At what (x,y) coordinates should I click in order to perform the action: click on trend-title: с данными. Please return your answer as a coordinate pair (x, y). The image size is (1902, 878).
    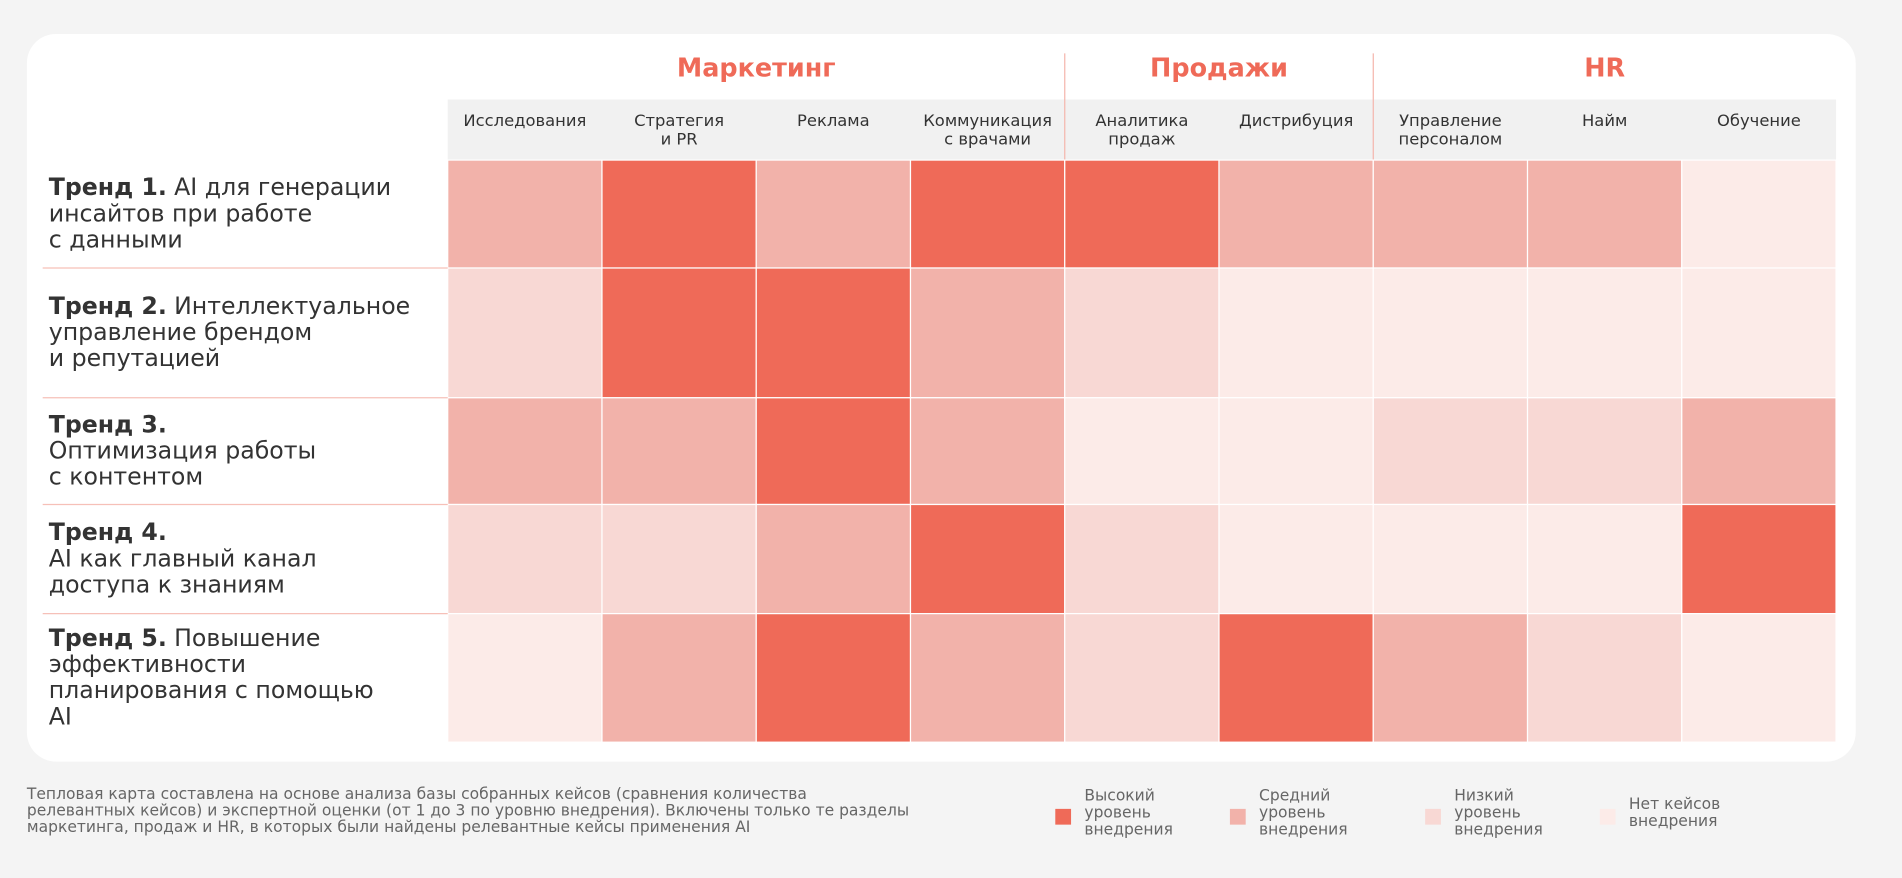
    Looking at the image, I should click on (116, 239).